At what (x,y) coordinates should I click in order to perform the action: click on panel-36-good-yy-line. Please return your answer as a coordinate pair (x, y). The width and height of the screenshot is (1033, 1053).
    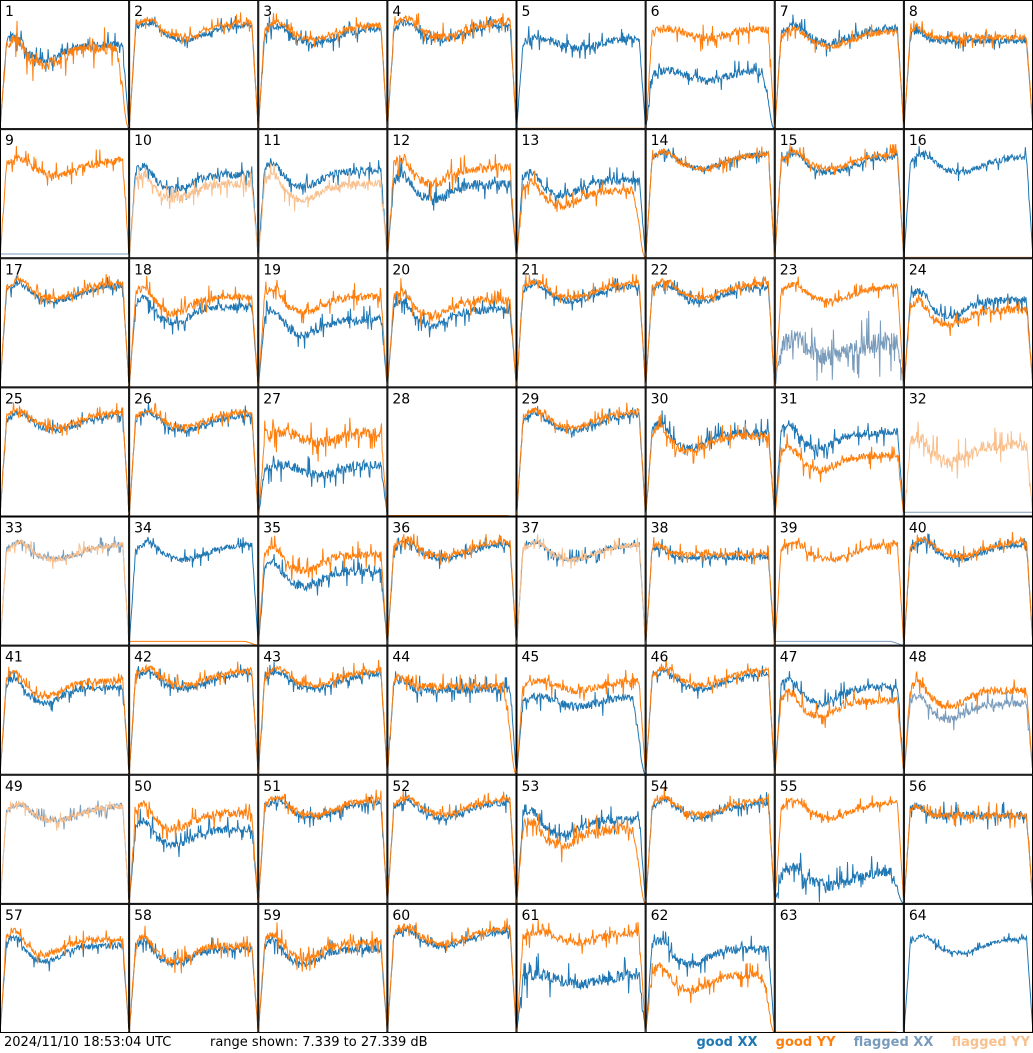
    Looking at the image, I should click on (451, 588).